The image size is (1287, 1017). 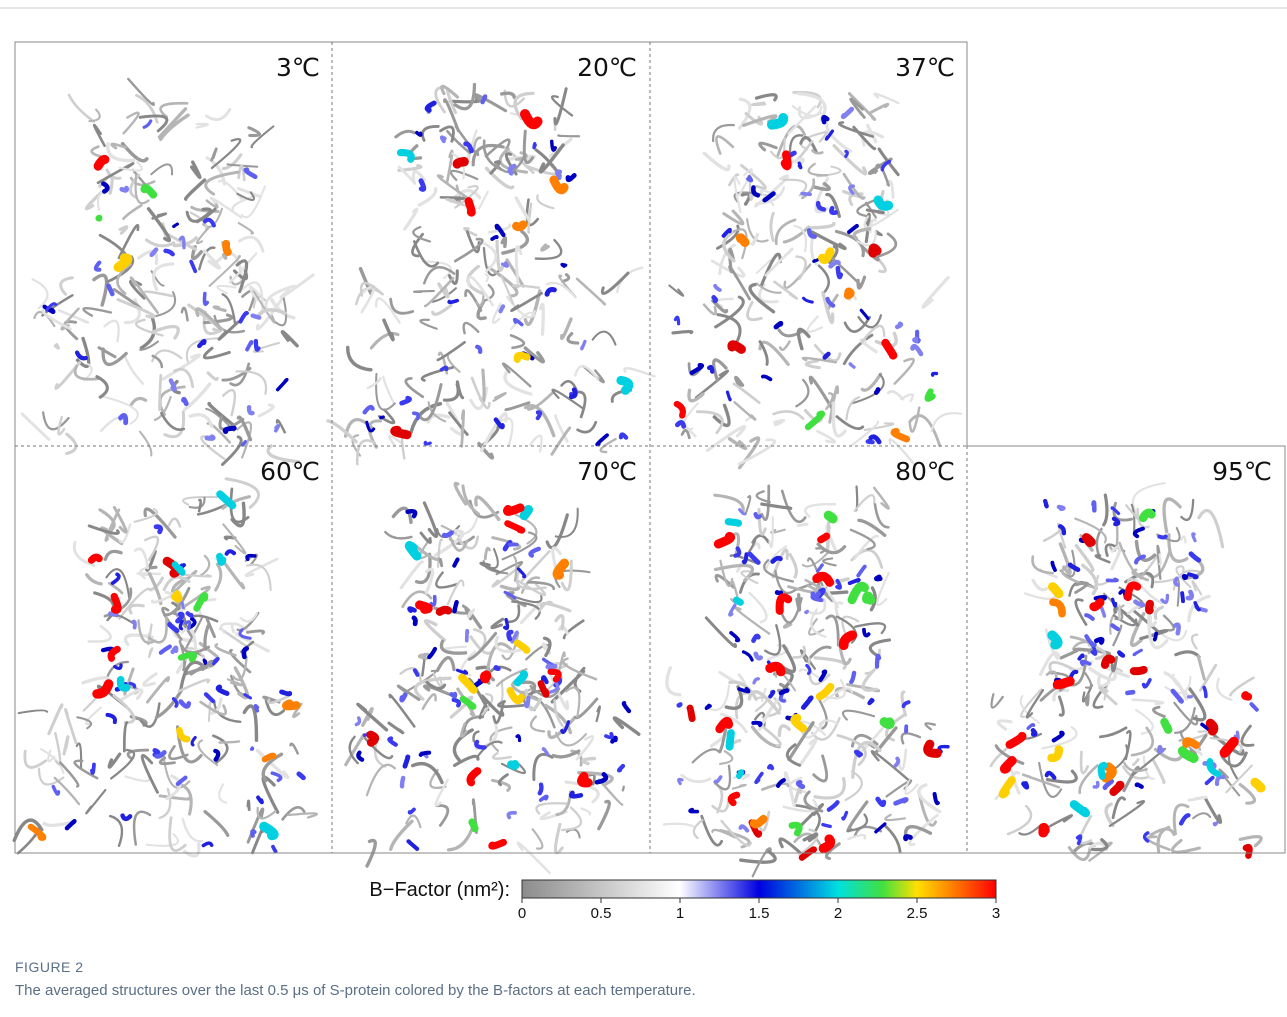 What do you see at coordinates (607, 471) in the screenshot?
I see `panel-label: 70℃` at bounding box center [607, 471].